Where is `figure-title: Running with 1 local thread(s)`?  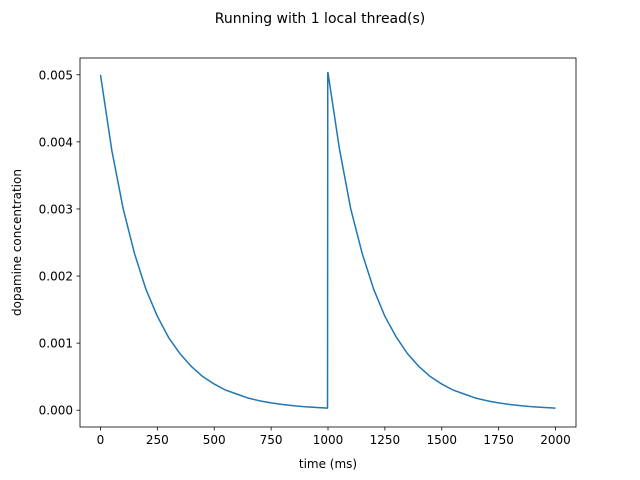 figure-title: Running with 1 local thread(s) is located at coordinates (320, 19).